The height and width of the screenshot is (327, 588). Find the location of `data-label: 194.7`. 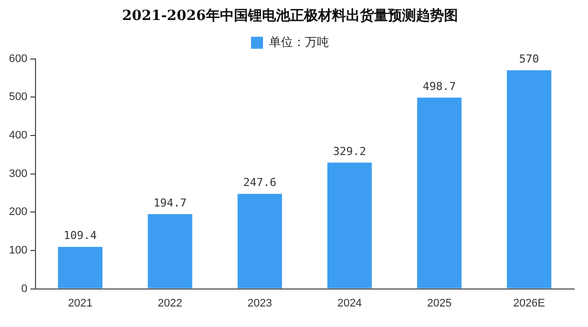

data-label: 194.7 is located at coordinates (170, 203).